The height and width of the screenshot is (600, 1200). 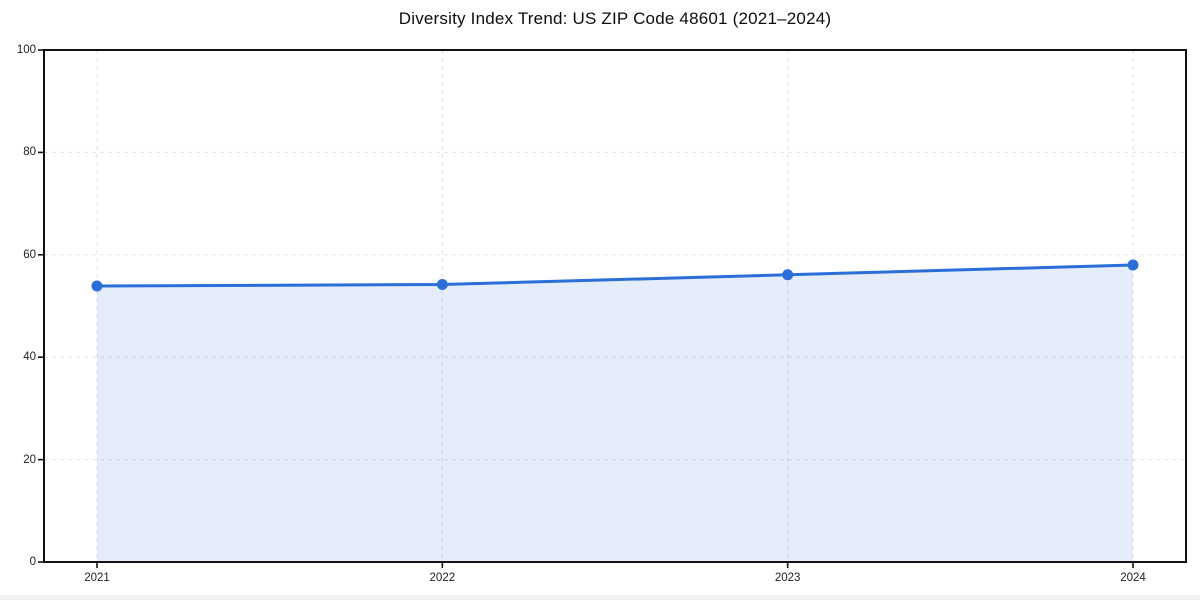 I want to click on y-tick-label: 20, so click(x=29, y=459).